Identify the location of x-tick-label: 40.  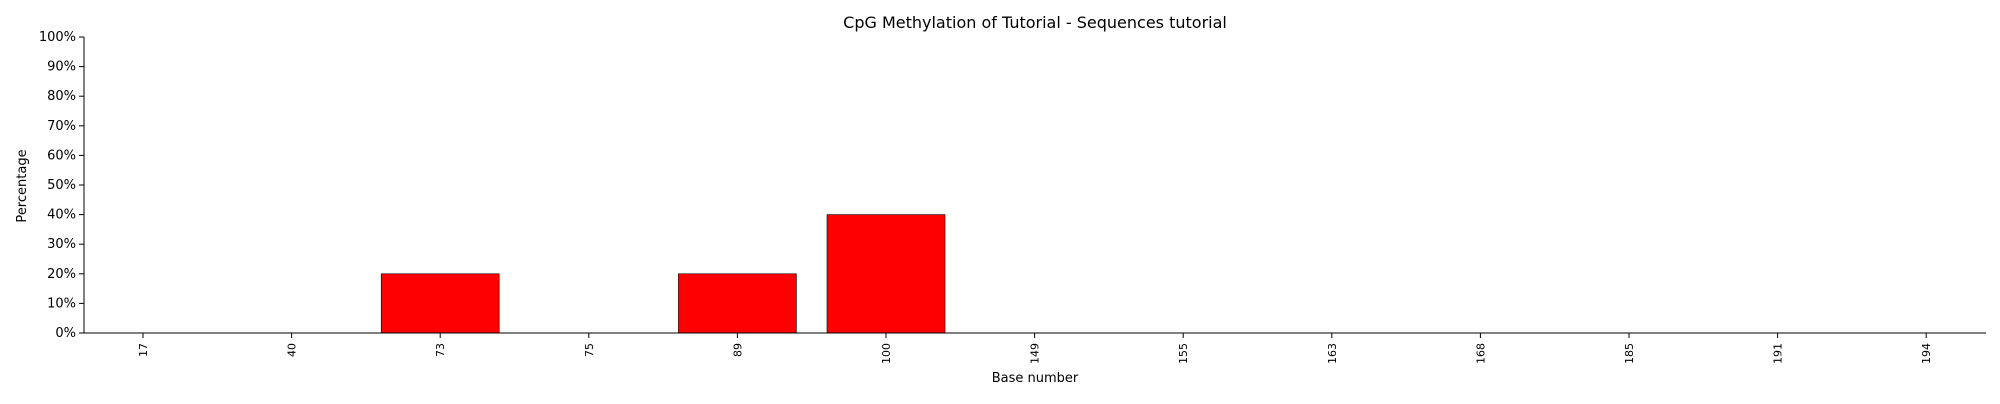
(292, 350).